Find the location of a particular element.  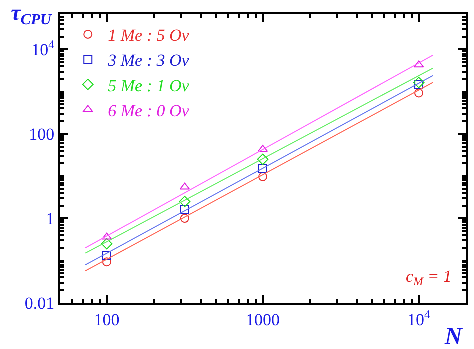

legend-label: 5 Me : 1 Ov is located at coordinates (149, 86).